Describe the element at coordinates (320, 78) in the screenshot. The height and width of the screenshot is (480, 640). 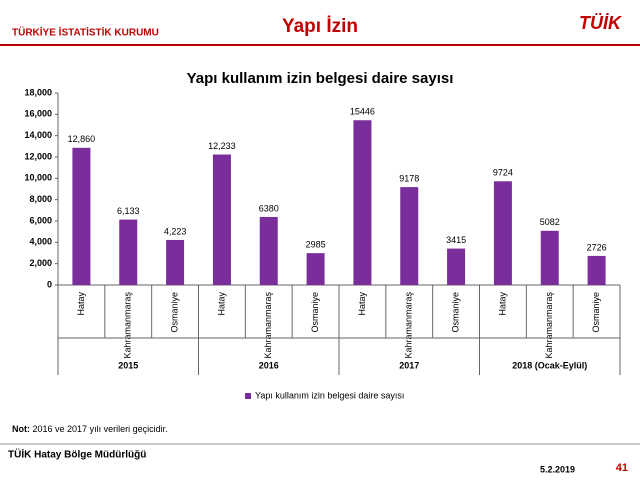
I see `chart-title: Yapı kullanım izin belgesi daire sayısı` at that location.